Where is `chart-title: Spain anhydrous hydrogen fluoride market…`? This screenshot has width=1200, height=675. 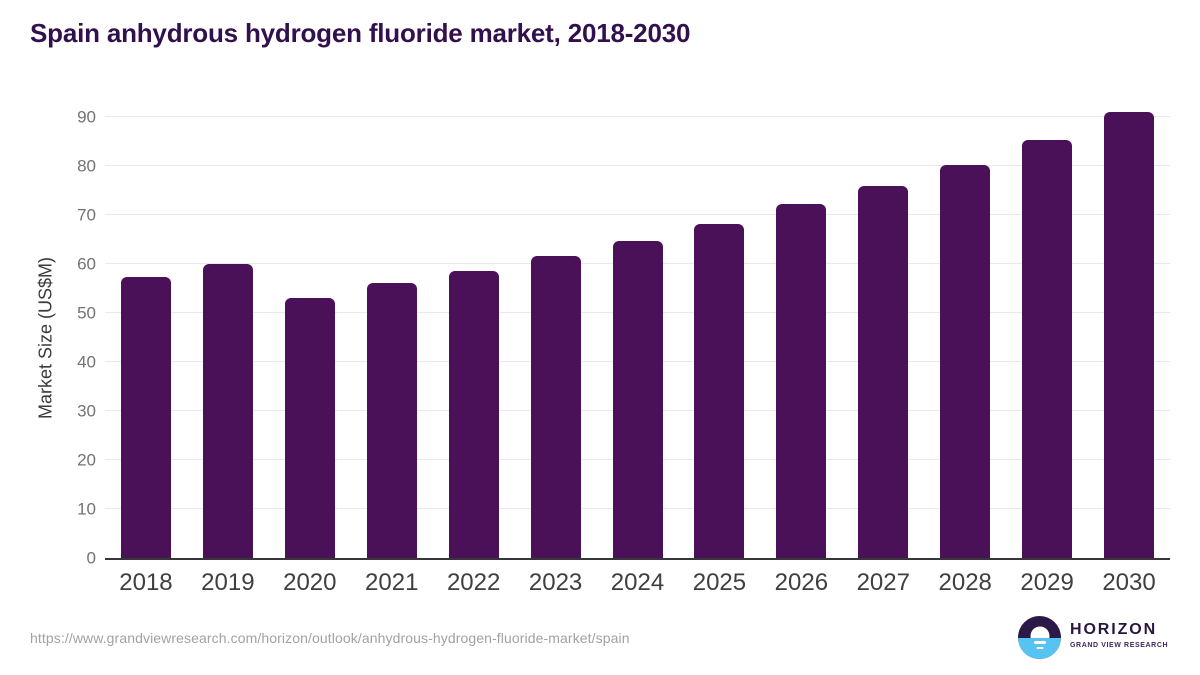
chart-title: Spain anhydrous hydrogen fluoride market… is located at coordinates (360, 33).